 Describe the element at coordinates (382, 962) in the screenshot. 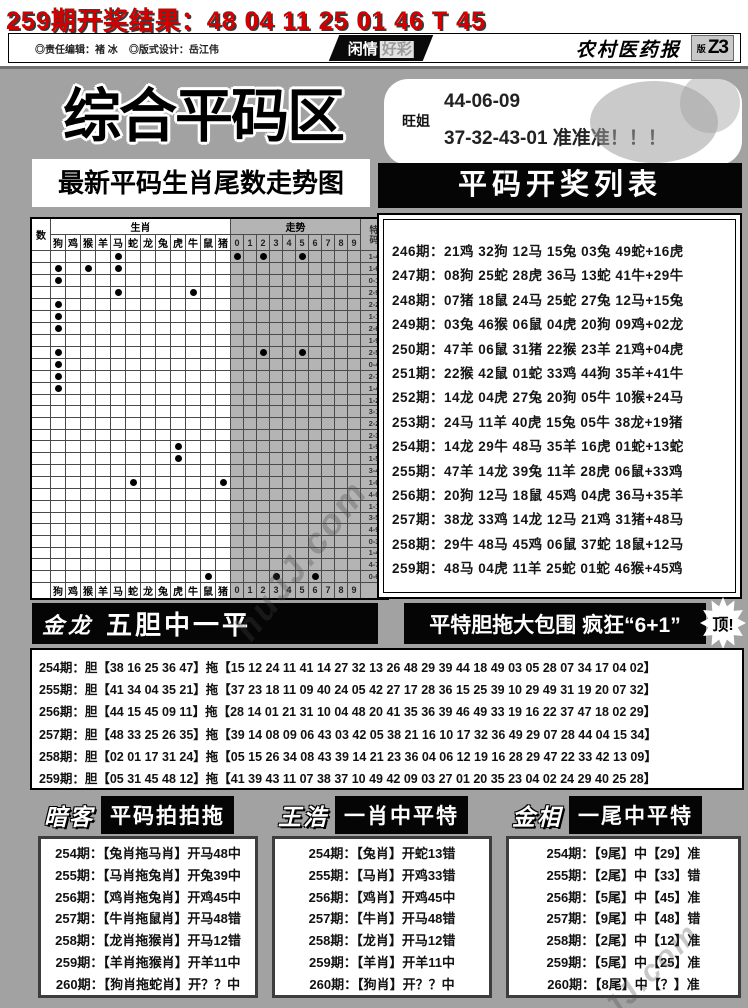

I see `panel-line: 259期：【羊肖】开羊11中` at that location.